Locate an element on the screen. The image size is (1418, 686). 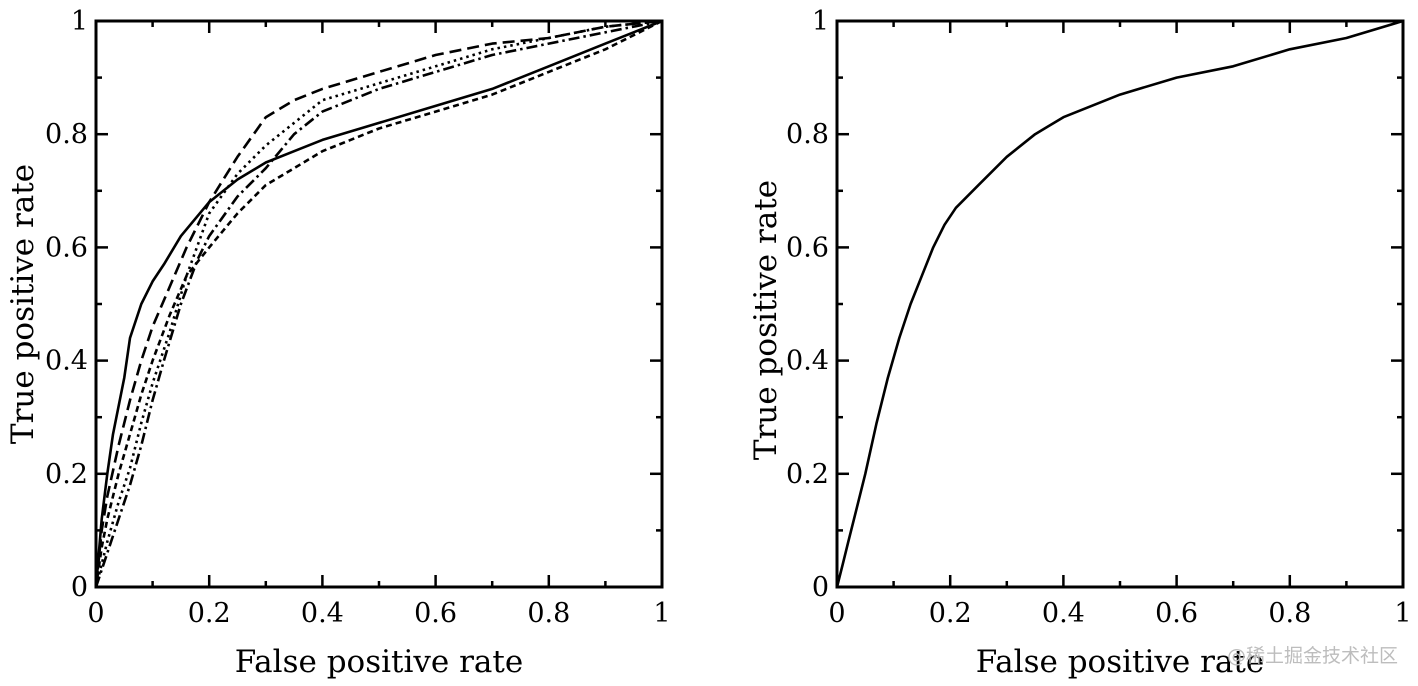
x-tick-labels-right: 0 0.2 0.4 0.6 0.8 1 is located at coordinates (1119, 613).